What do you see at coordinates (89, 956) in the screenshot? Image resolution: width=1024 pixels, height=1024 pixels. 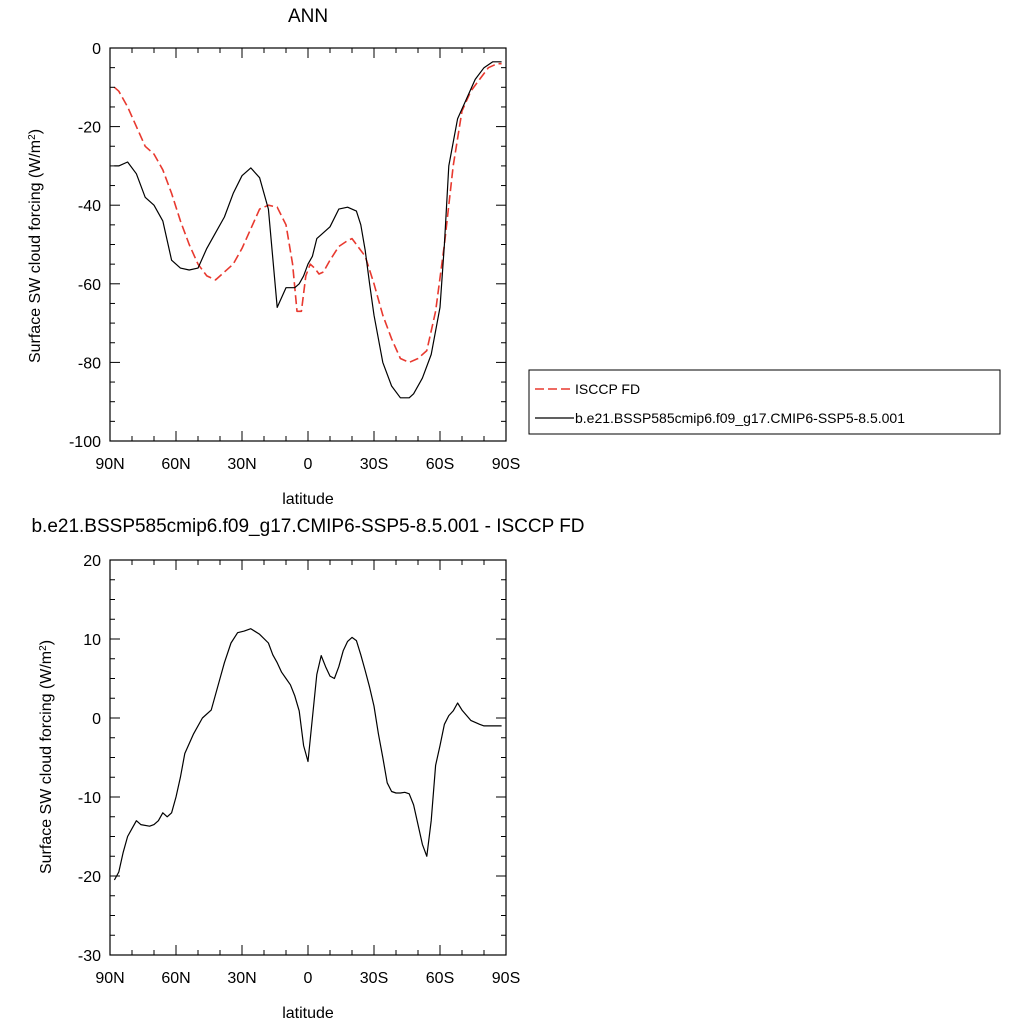 I see `p2-y-tick-label: -30` at bounding box center [89, 956].